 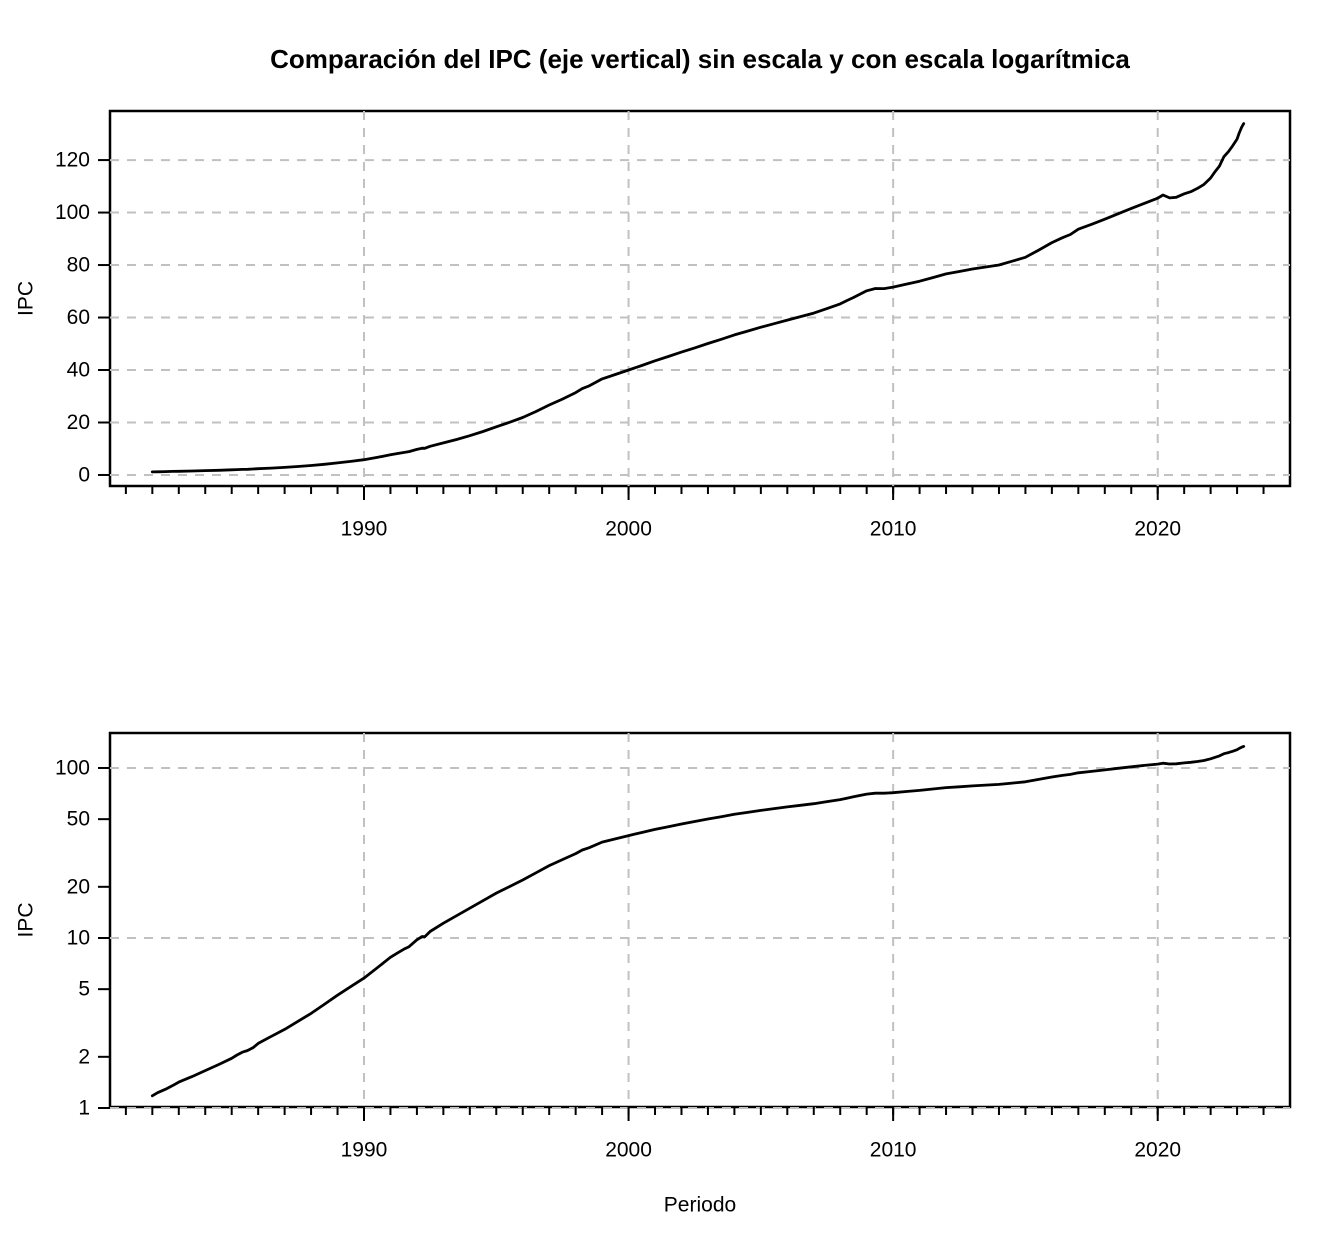 What do you see at coordinates (72, 160) in the screenshot?
I see `y-tick-label: 120` at bounding box center [72, 160].